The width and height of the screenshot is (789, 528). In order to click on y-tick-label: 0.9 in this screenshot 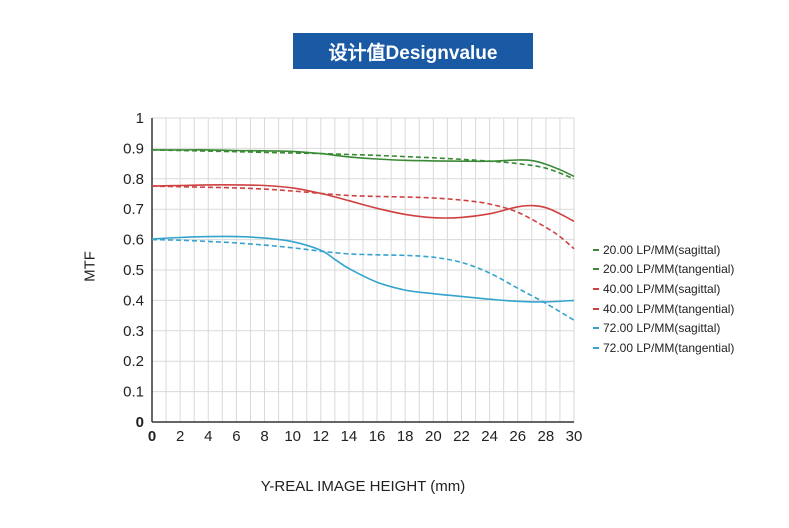, I will do `click(133, 148)`.